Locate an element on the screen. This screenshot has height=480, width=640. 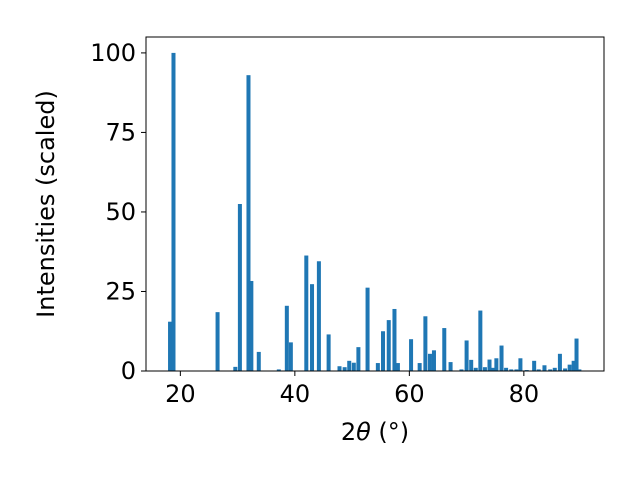
y-tick-label: 75 is located at coordinates (120, 132).